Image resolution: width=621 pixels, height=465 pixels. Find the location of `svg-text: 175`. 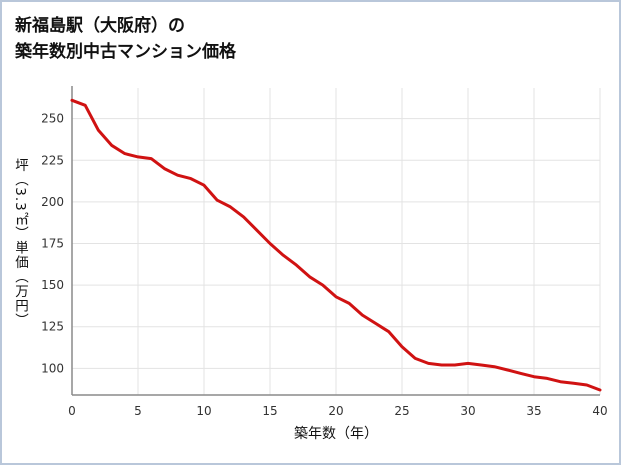

svg-text: 175 is located at coordinates (52, 244).